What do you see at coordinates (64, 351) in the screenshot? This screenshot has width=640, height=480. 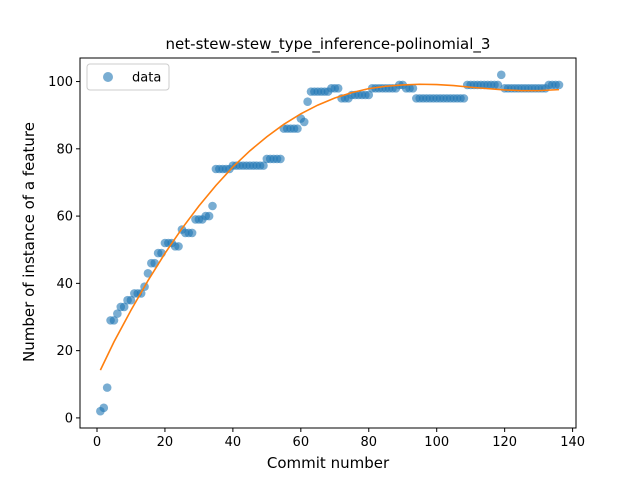 I see `y-tick-label: 20` at bounding box center [64, 351].